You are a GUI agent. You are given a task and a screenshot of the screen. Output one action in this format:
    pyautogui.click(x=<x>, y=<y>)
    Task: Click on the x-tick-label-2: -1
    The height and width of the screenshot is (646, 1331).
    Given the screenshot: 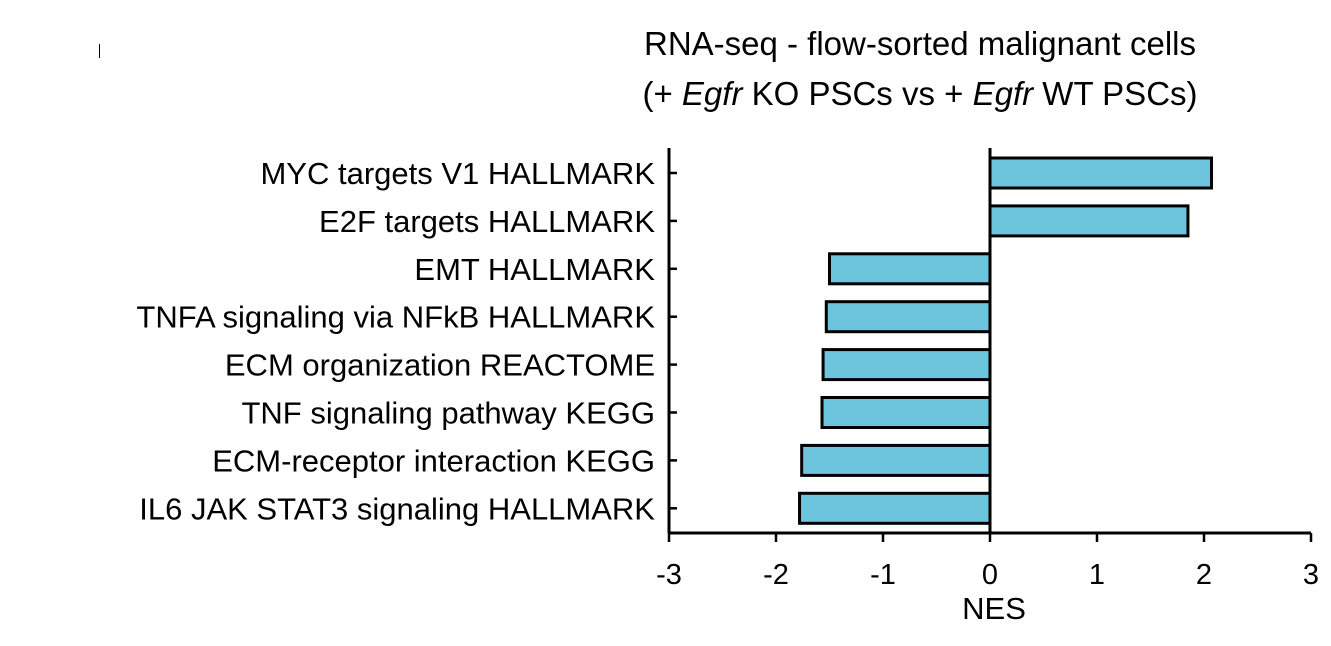 What is the action you would take?
    pyautogui.click(x=883, y=575)
    